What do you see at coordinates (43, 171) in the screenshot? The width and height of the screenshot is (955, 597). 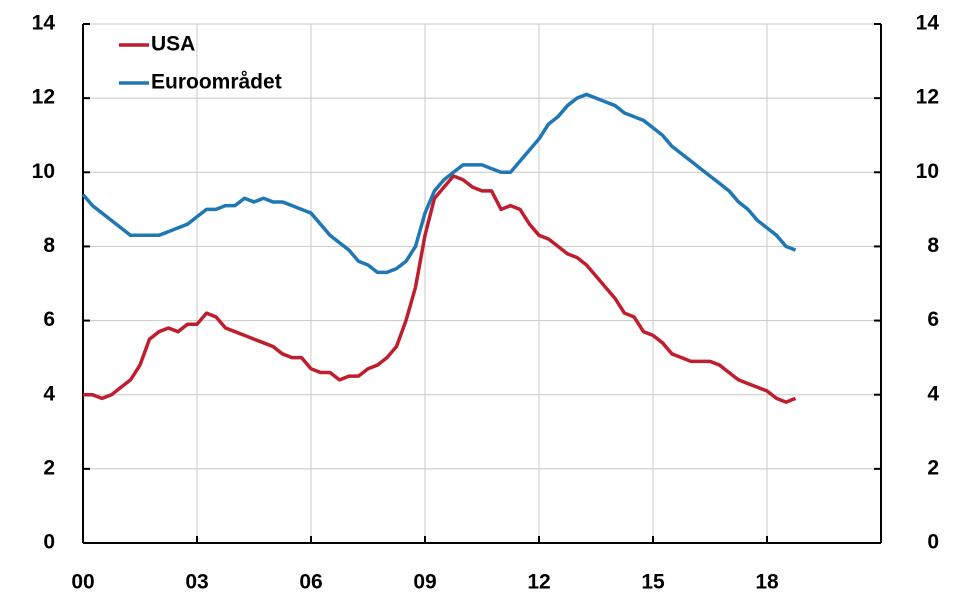 I see `y-tick-label: 10` at bounding box center [43, 171].